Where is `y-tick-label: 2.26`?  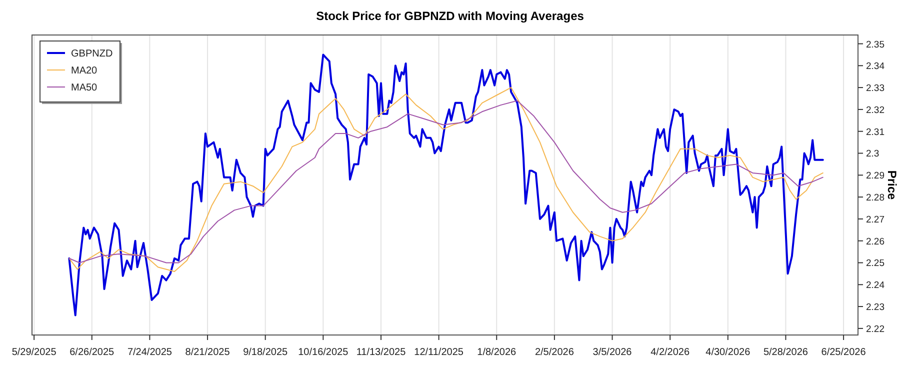 y-tick-label: 2.26 is located at coordinates (875, 242).